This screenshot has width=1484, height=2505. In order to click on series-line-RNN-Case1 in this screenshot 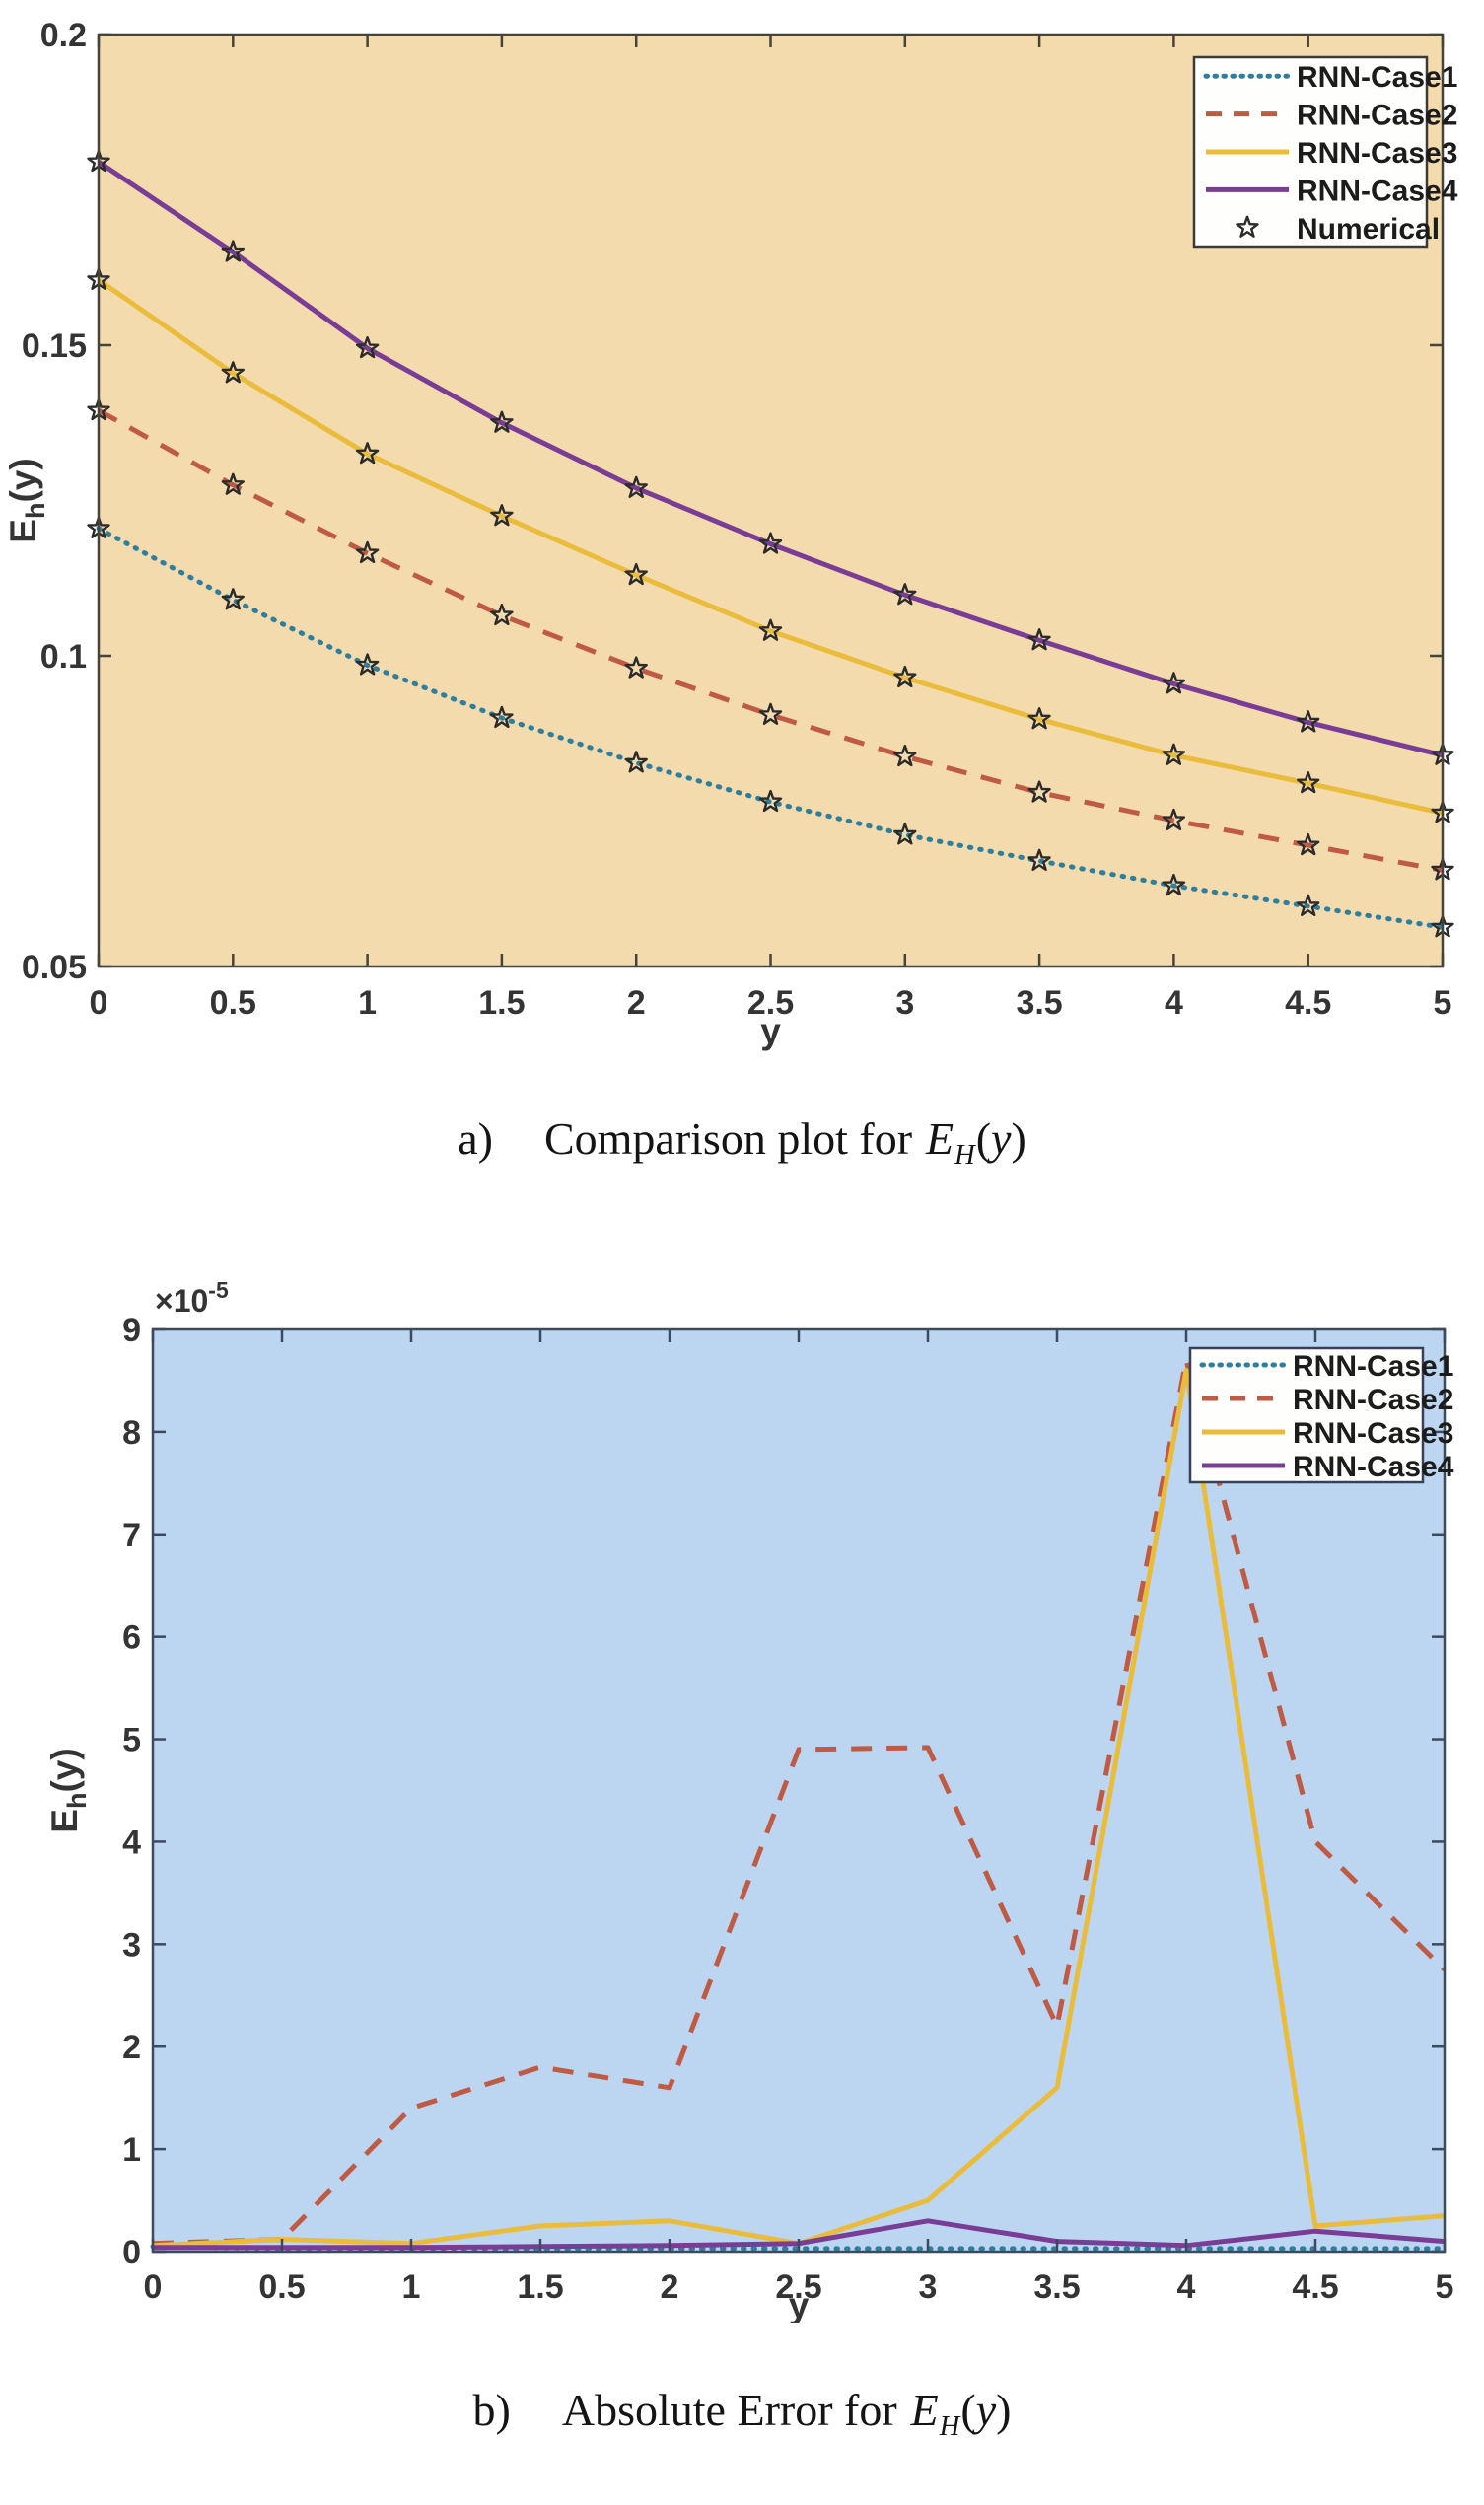, I will do `click(771, 728)`.